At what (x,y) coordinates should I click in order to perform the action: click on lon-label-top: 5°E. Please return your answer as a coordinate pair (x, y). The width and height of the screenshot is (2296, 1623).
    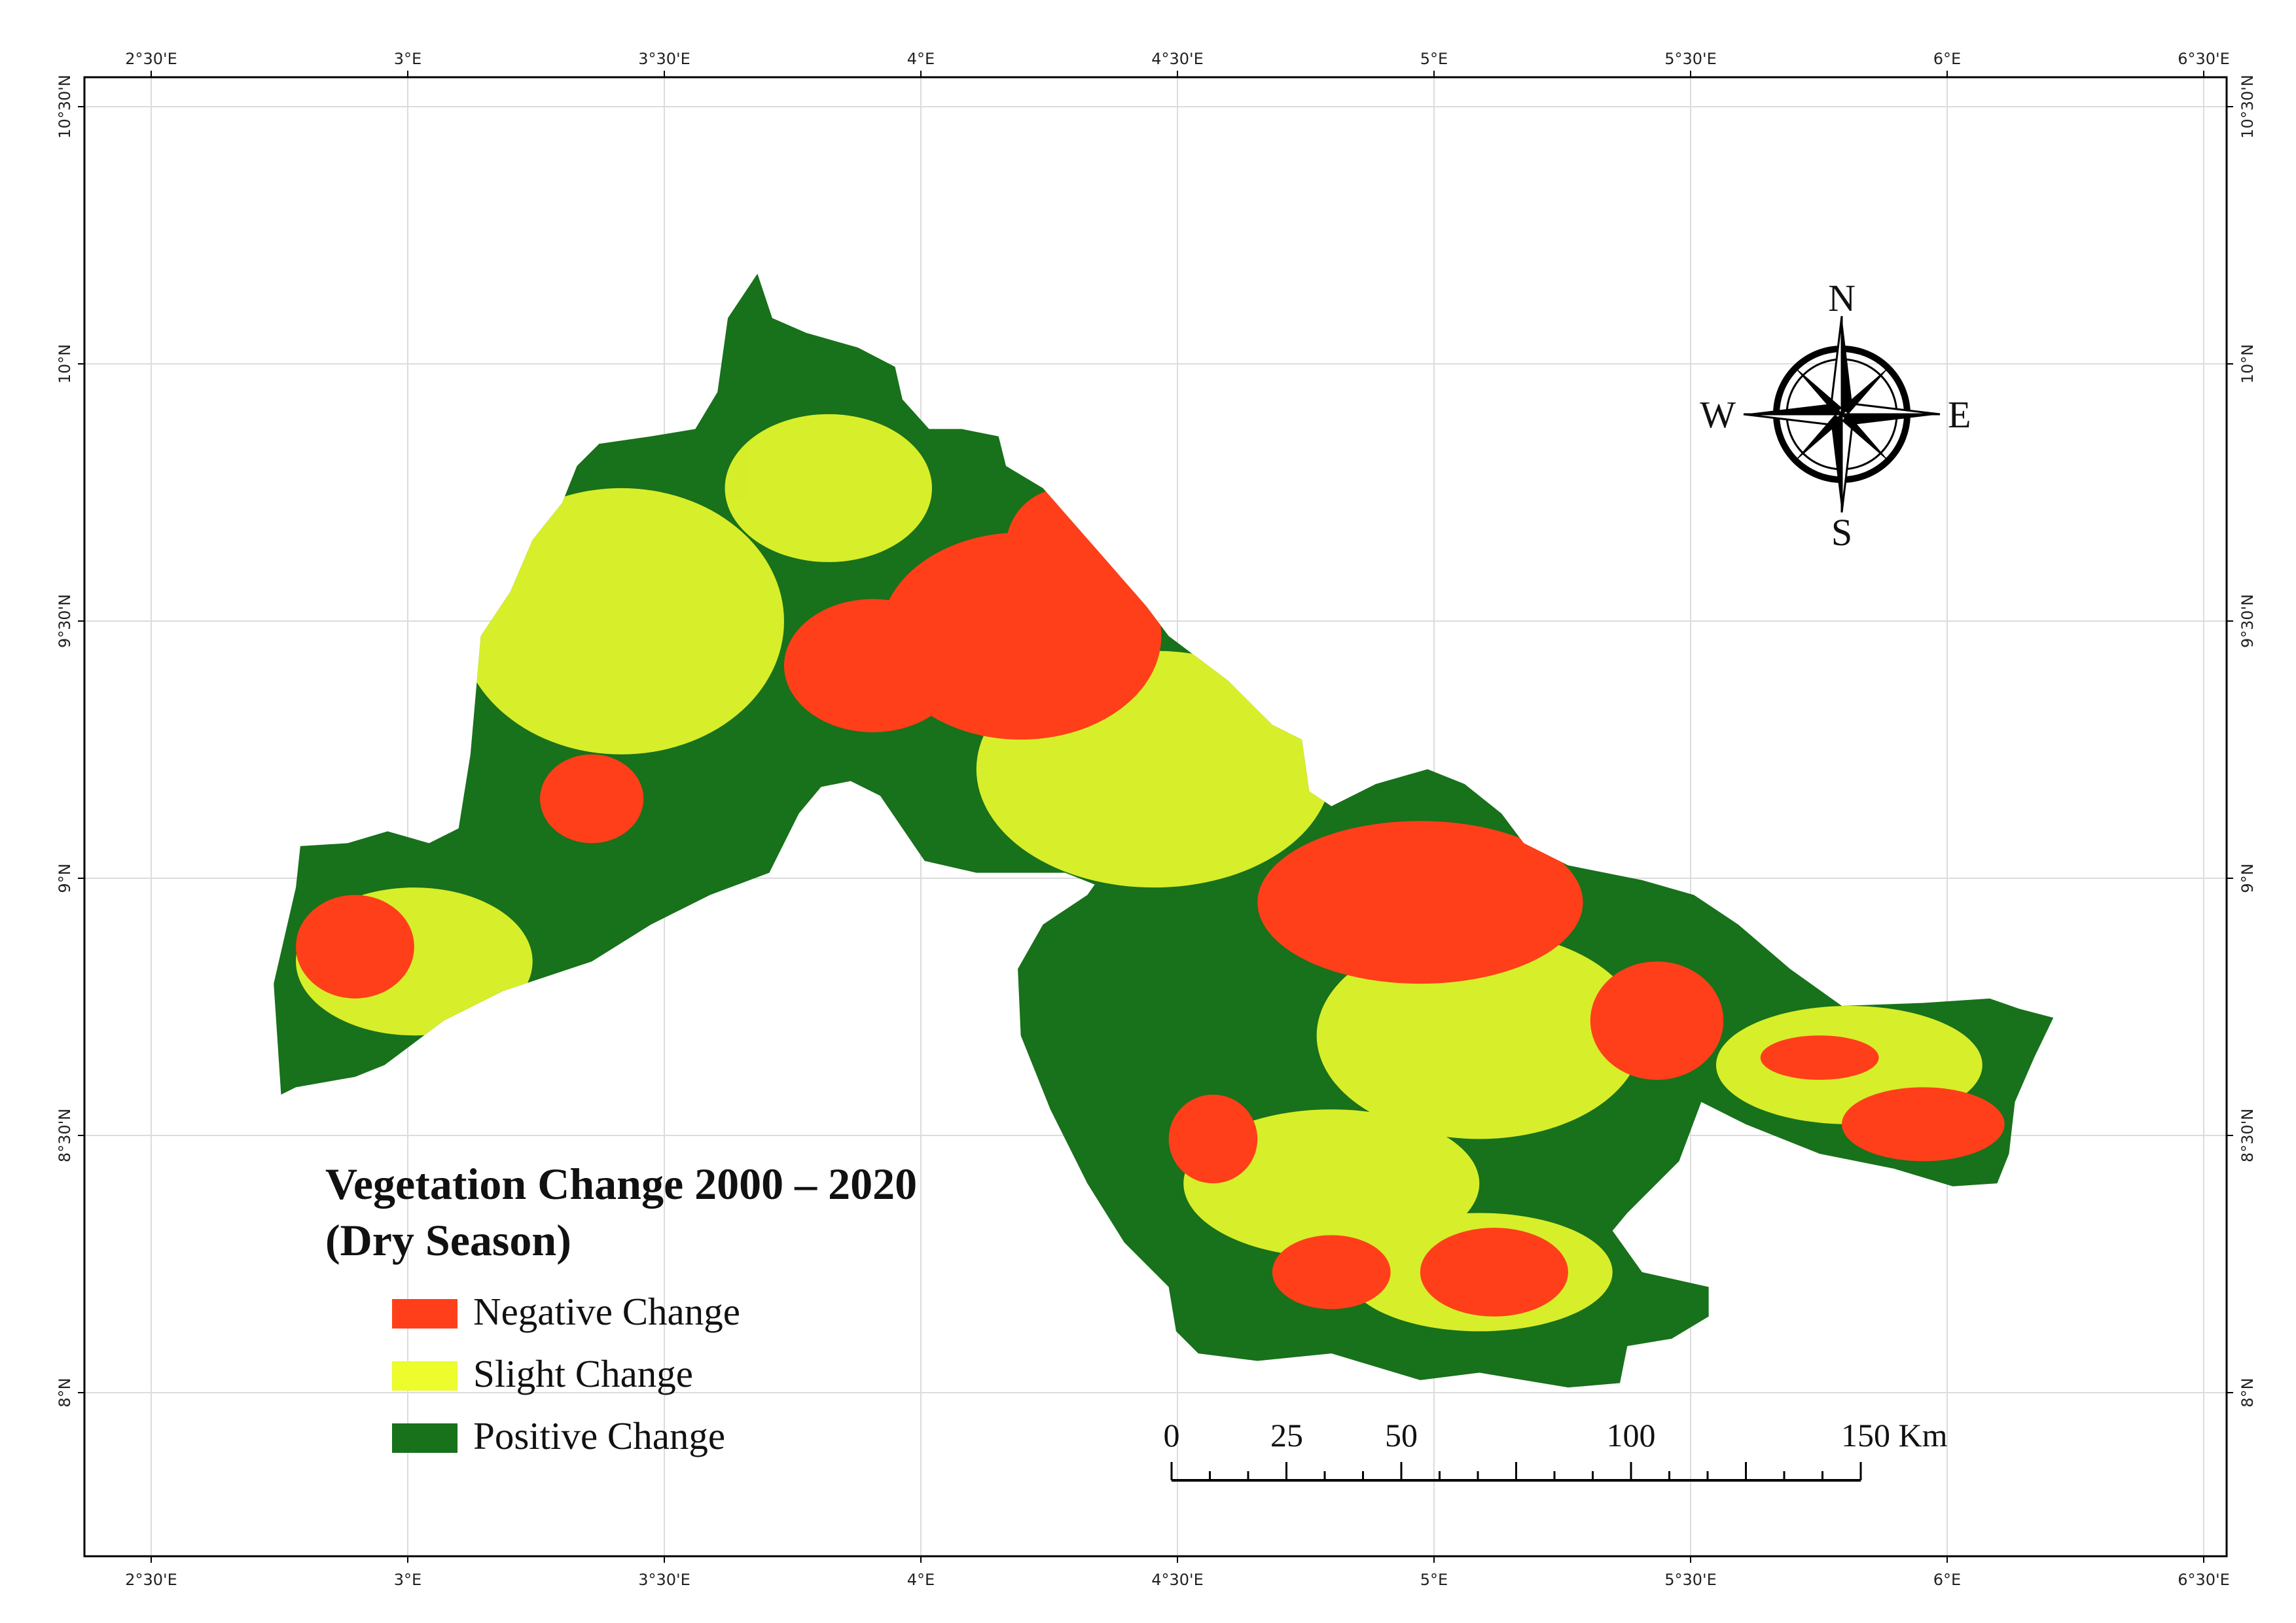
    Looking at the image, I should click on (1434, 59).